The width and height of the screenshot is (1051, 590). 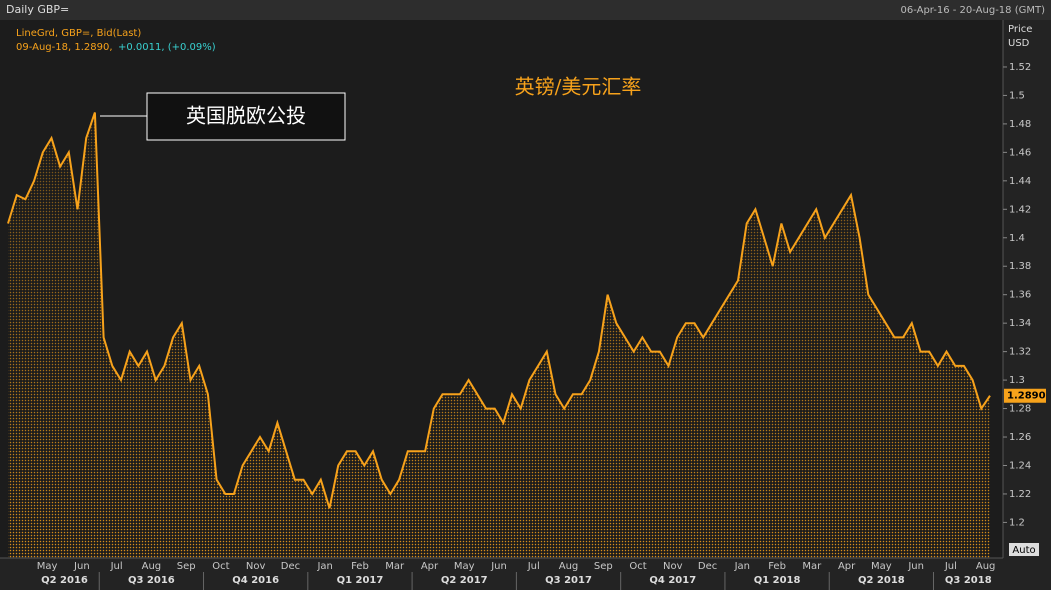 I want to click on quarter-label: Q4 2016, so click(x=255, y=580).